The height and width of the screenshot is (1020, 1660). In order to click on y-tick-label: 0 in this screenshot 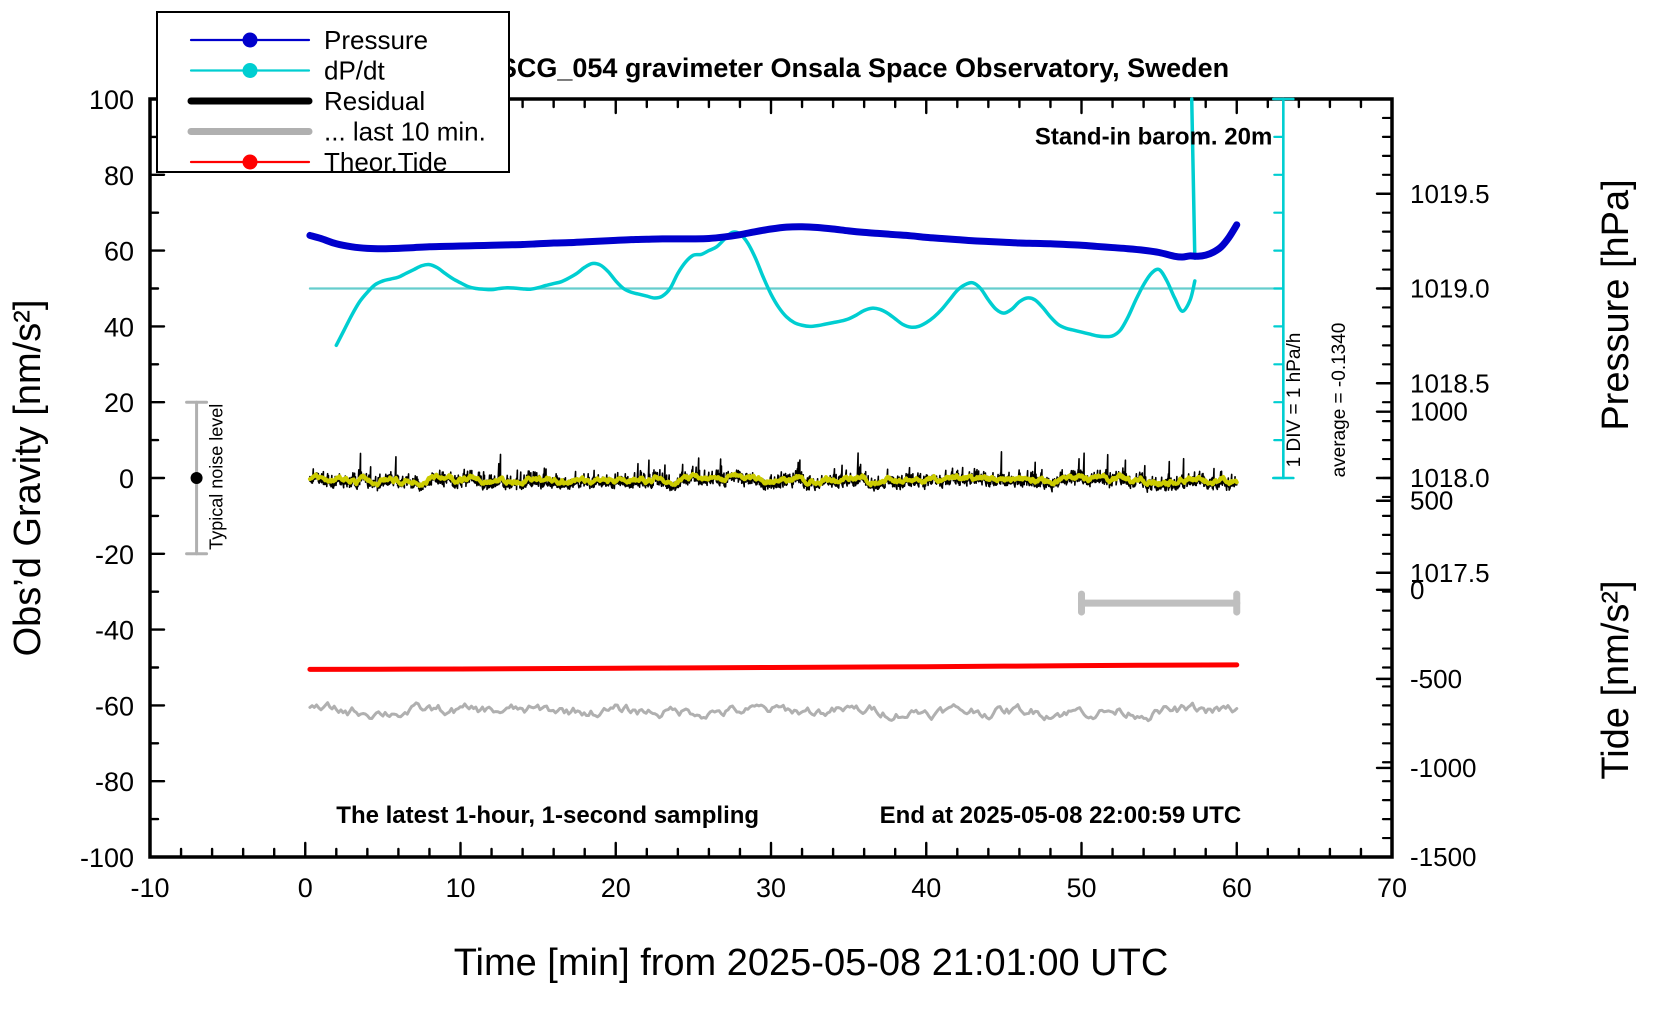, I will do `click(126, 479)`.